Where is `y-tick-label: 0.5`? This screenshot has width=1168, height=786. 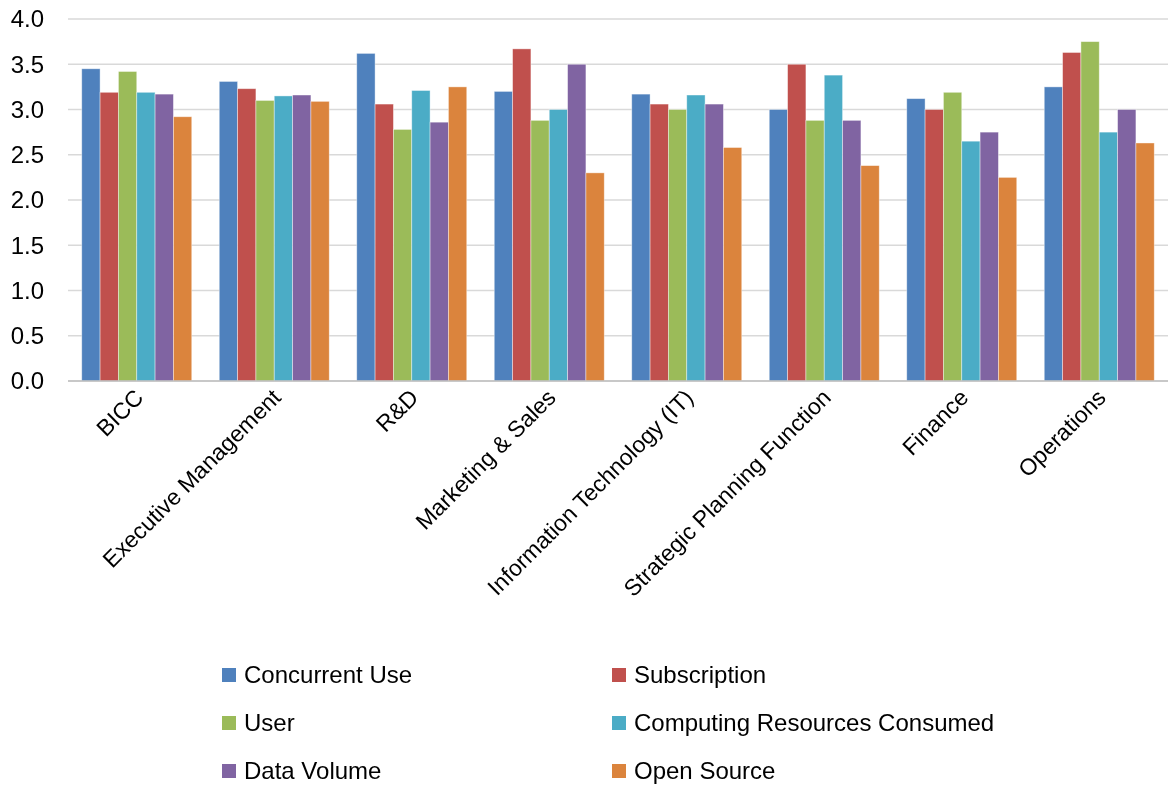
y-tick-label: 0.5 is located at coordinates (27, 336).